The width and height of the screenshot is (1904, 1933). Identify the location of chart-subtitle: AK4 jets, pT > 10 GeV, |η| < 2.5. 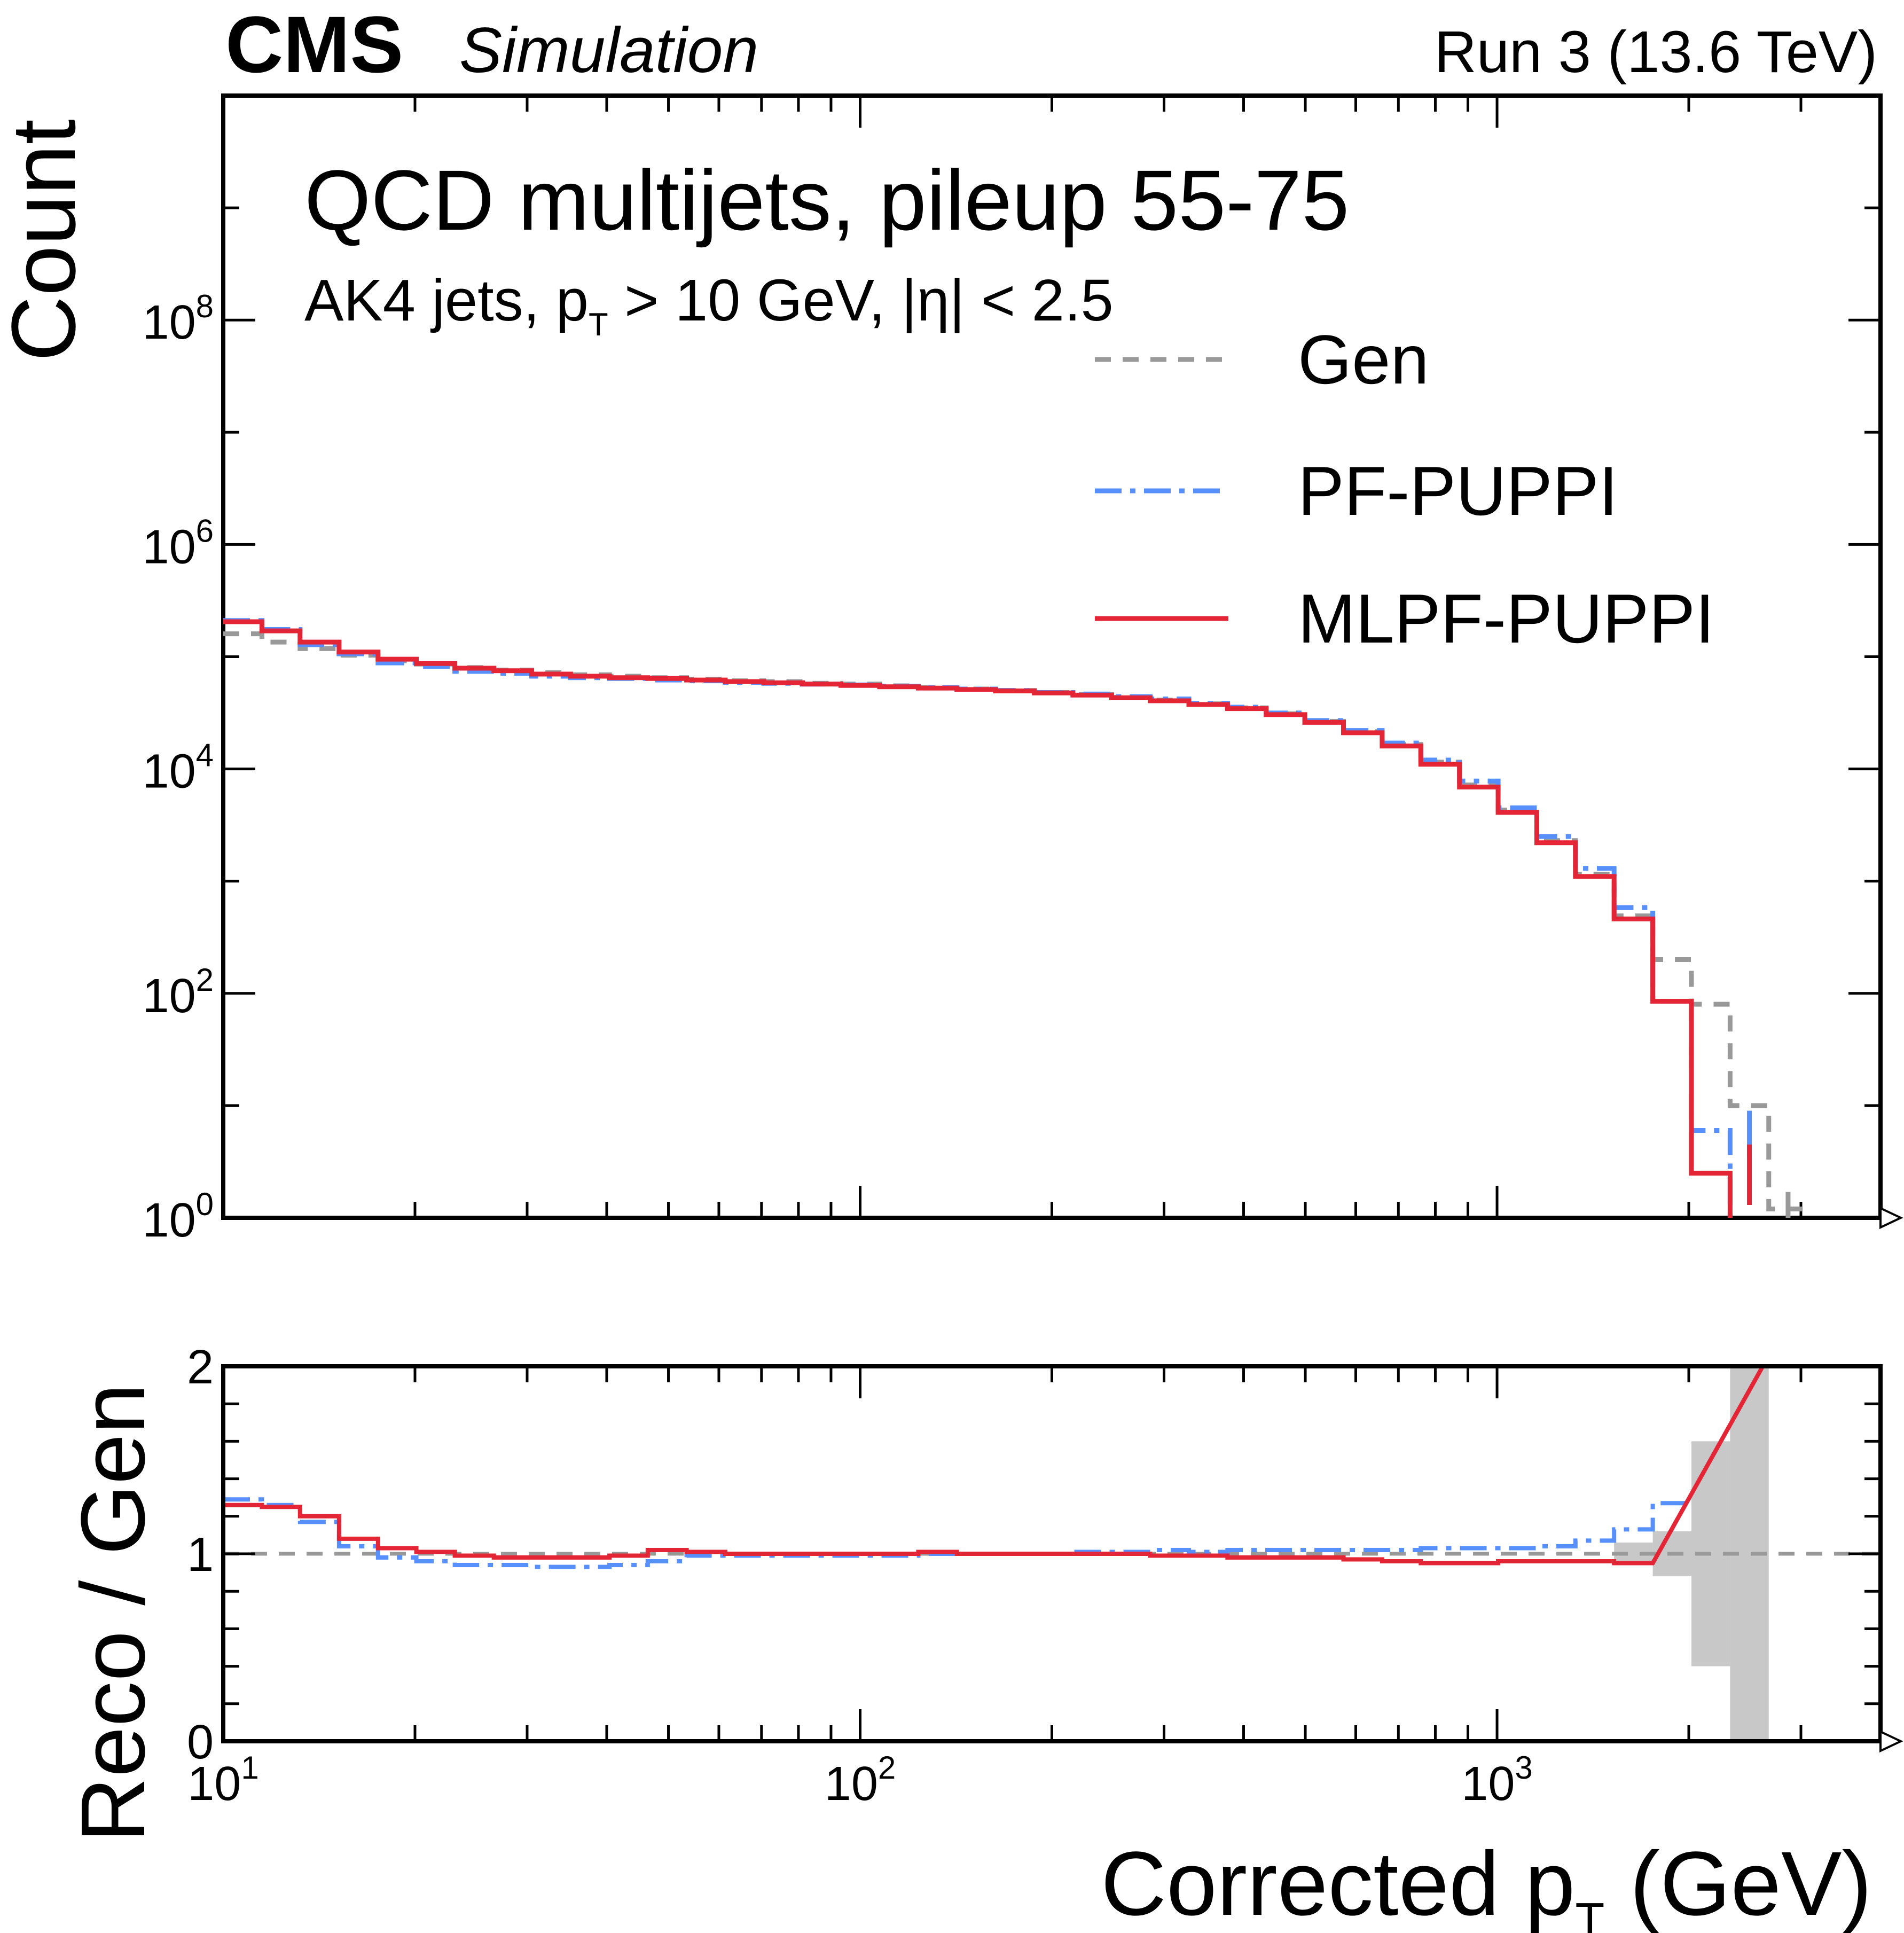
(709, 305).